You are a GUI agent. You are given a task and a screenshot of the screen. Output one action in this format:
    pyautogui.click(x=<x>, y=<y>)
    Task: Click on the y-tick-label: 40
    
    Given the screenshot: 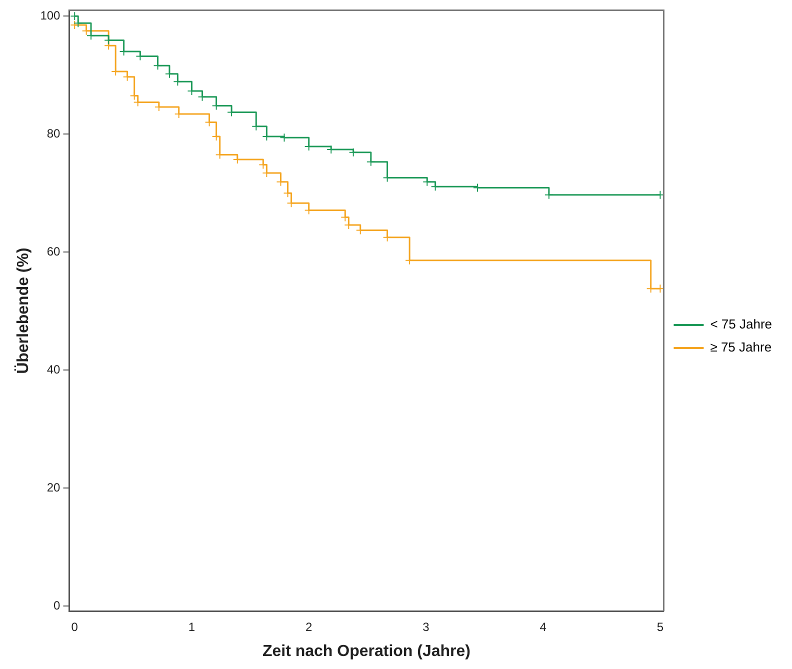 What is the action you would take?
    pyautogui.click(x=53, y=369)
    